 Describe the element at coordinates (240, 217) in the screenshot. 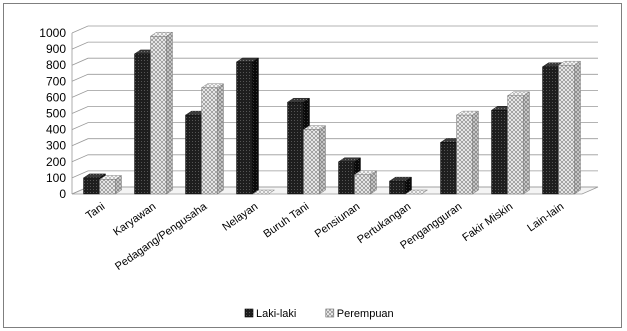

I see `x-tick-label: Nelayan` at that location.